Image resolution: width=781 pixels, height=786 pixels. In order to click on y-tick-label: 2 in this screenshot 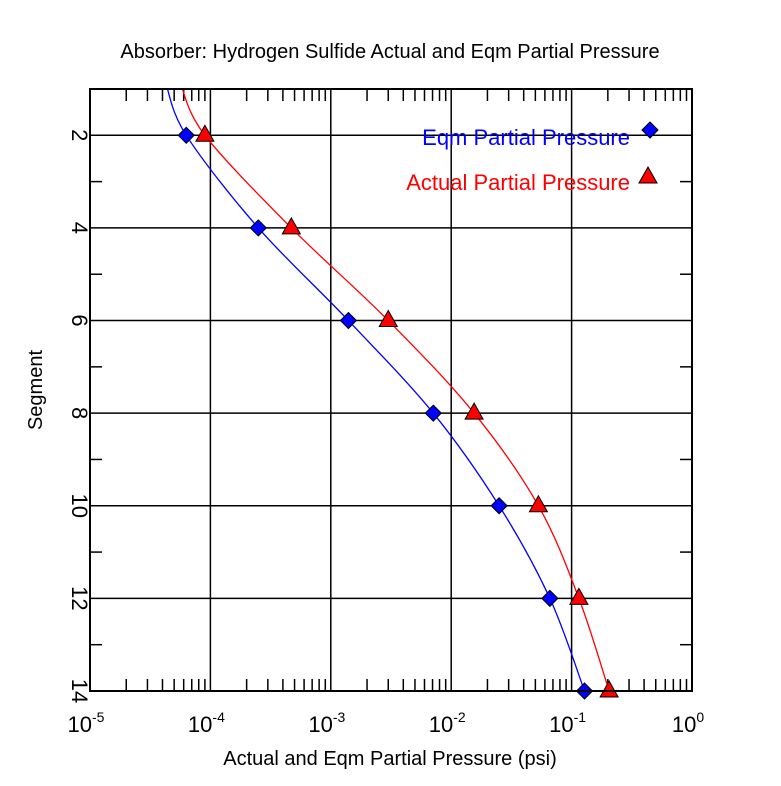, I will do `click(79, 135)`.